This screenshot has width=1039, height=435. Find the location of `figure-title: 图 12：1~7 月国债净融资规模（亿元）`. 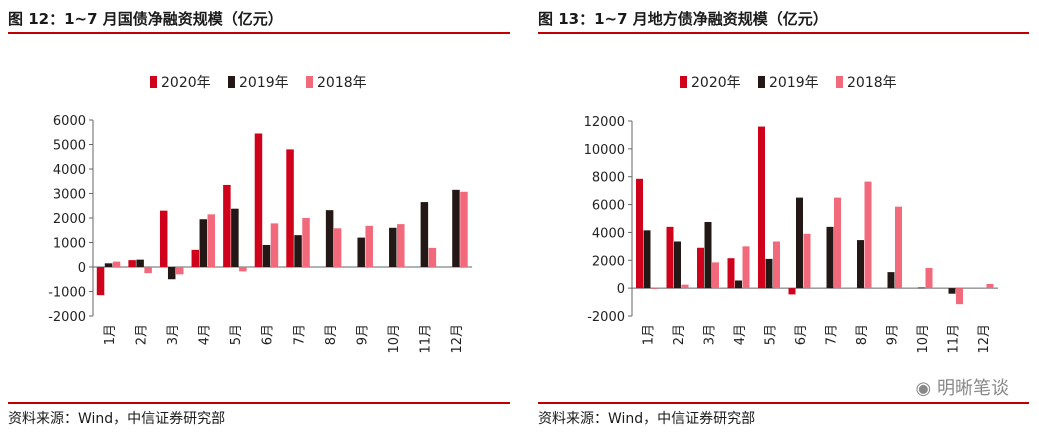

figure-title: 图 12：1~7 月国债净融资规模（亿元） is located at coordinates (145, 19).